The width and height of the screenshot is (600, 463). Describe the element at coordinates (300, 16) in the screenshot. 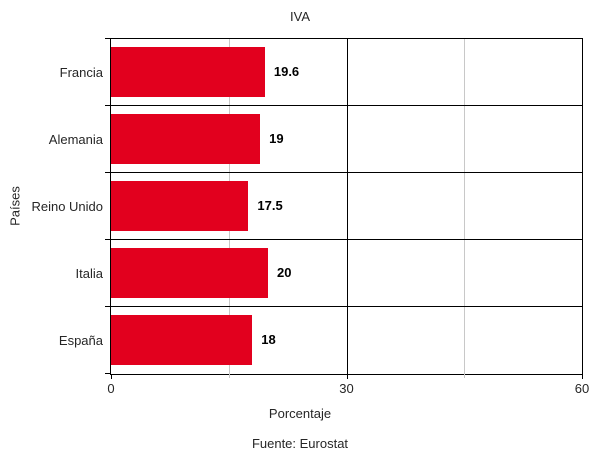

I see `chart-title: IVA` at that location.